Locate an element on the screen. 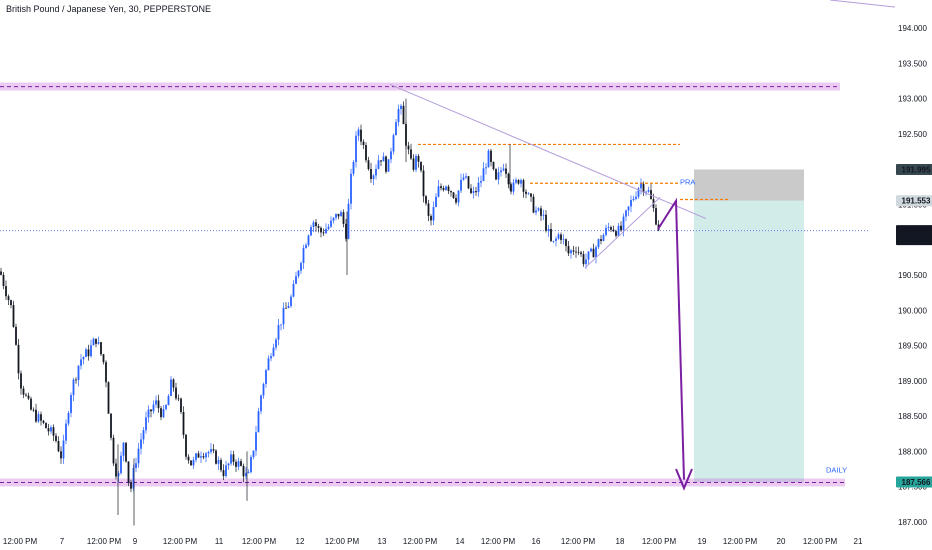 This screenshot has width=932, height=550. price-tag: 191.553 is located at coordinates (914, 201).